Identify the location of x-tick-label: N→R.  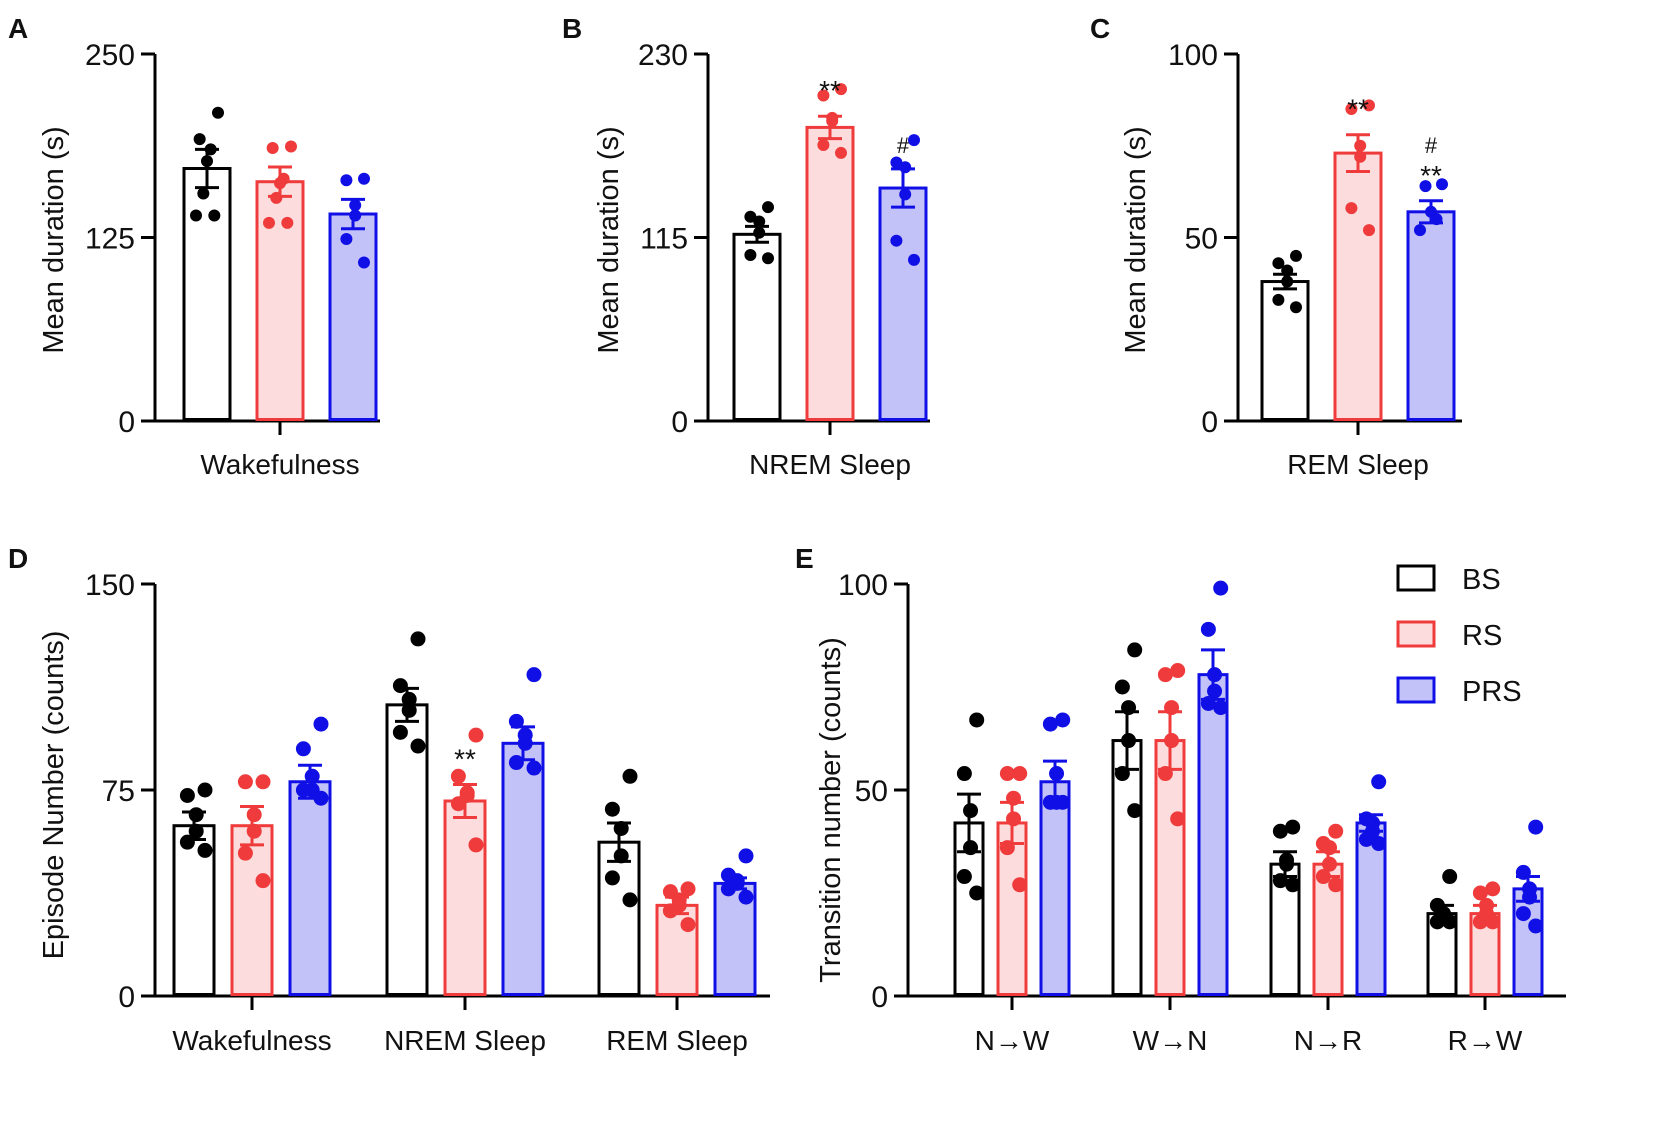
(1328, 1040).